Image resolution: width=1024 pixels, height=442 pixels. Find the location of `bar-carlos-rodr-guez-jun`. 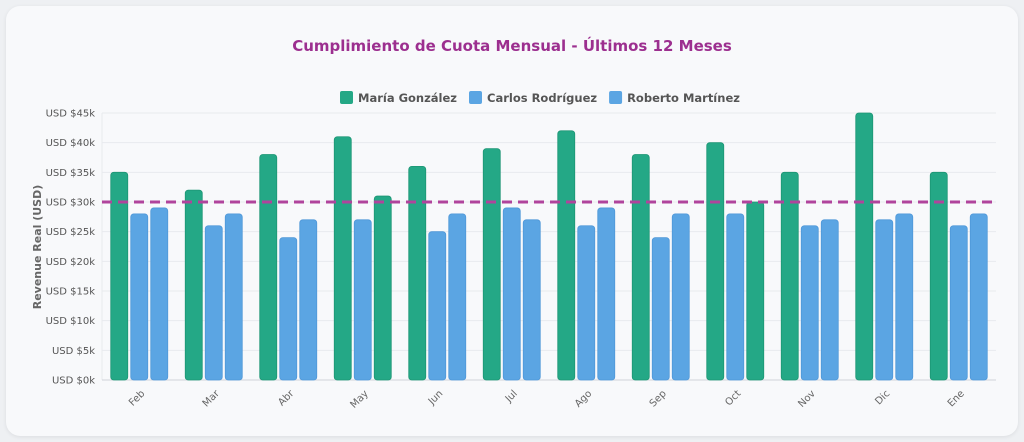

bar-carlos-rodr-guez-jun is located at coordinates (437, 306).